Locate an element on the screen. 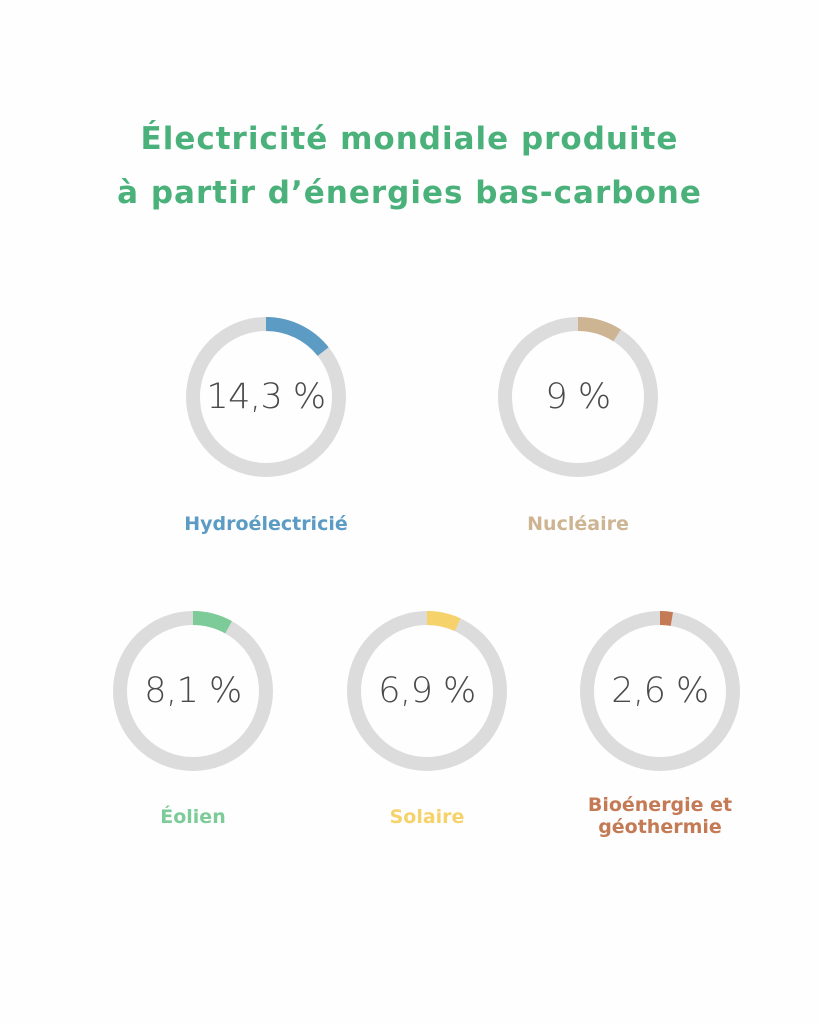 This screenshot has height=1024, width=819. donut-value: 14,3 % is located at coordinates (266, 397).